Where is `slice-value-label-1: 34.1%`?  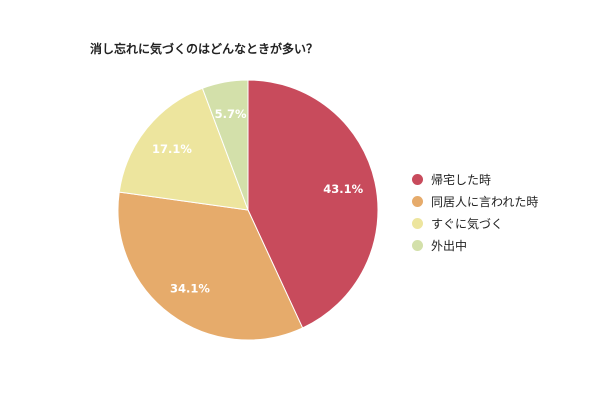 slice-value-label-1: 34.1% is located at coordinates (190, 288).